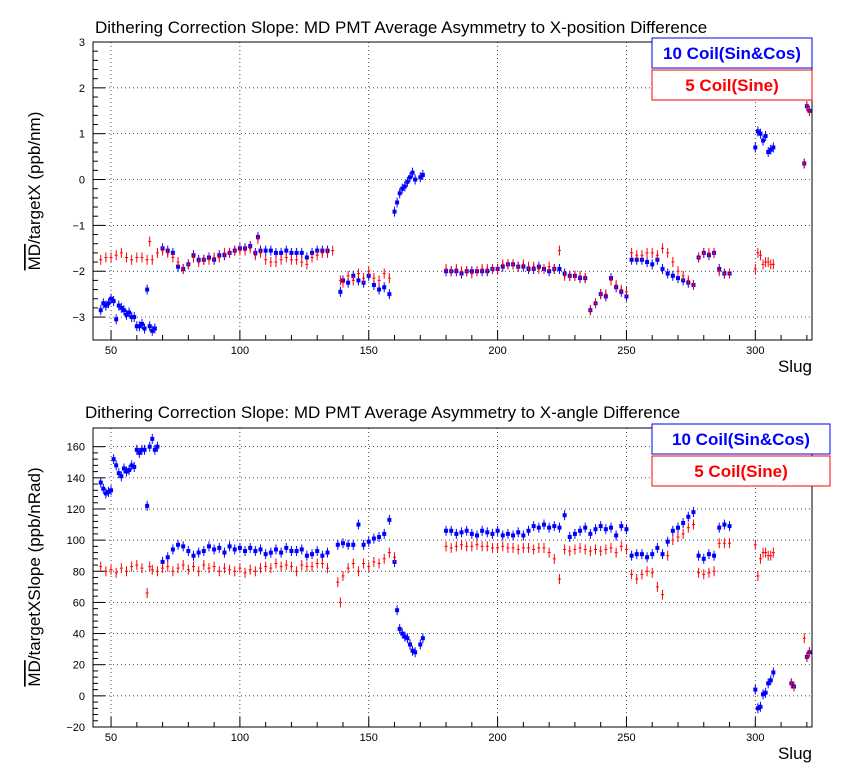 Image resolution: width=846 pixels, height=772 pixels. What do you see at coordinates (82, 43) in the screenshot?
I see `y-tick-label: 3` at bounding box center [82, 43].